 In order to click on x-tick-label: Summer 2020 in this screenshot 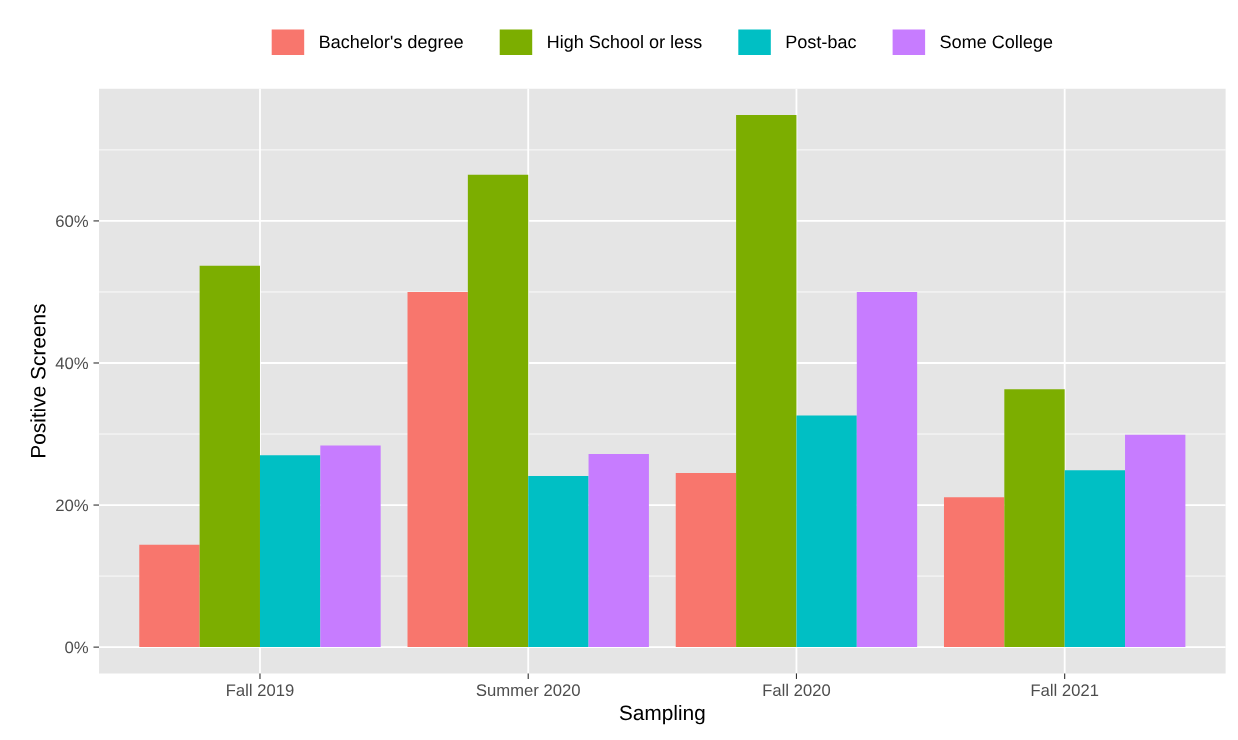, I will do `click(528, 690)`.